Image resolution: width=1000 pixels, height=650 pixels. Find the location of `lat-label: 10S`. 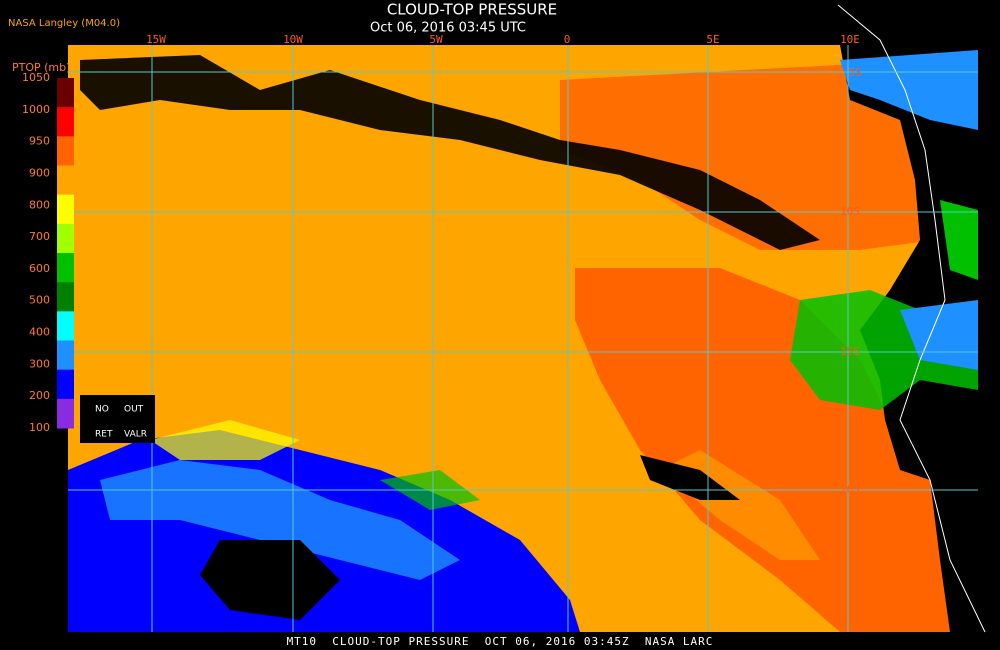

lat-label: 10S is located at coordinates (850, 211).